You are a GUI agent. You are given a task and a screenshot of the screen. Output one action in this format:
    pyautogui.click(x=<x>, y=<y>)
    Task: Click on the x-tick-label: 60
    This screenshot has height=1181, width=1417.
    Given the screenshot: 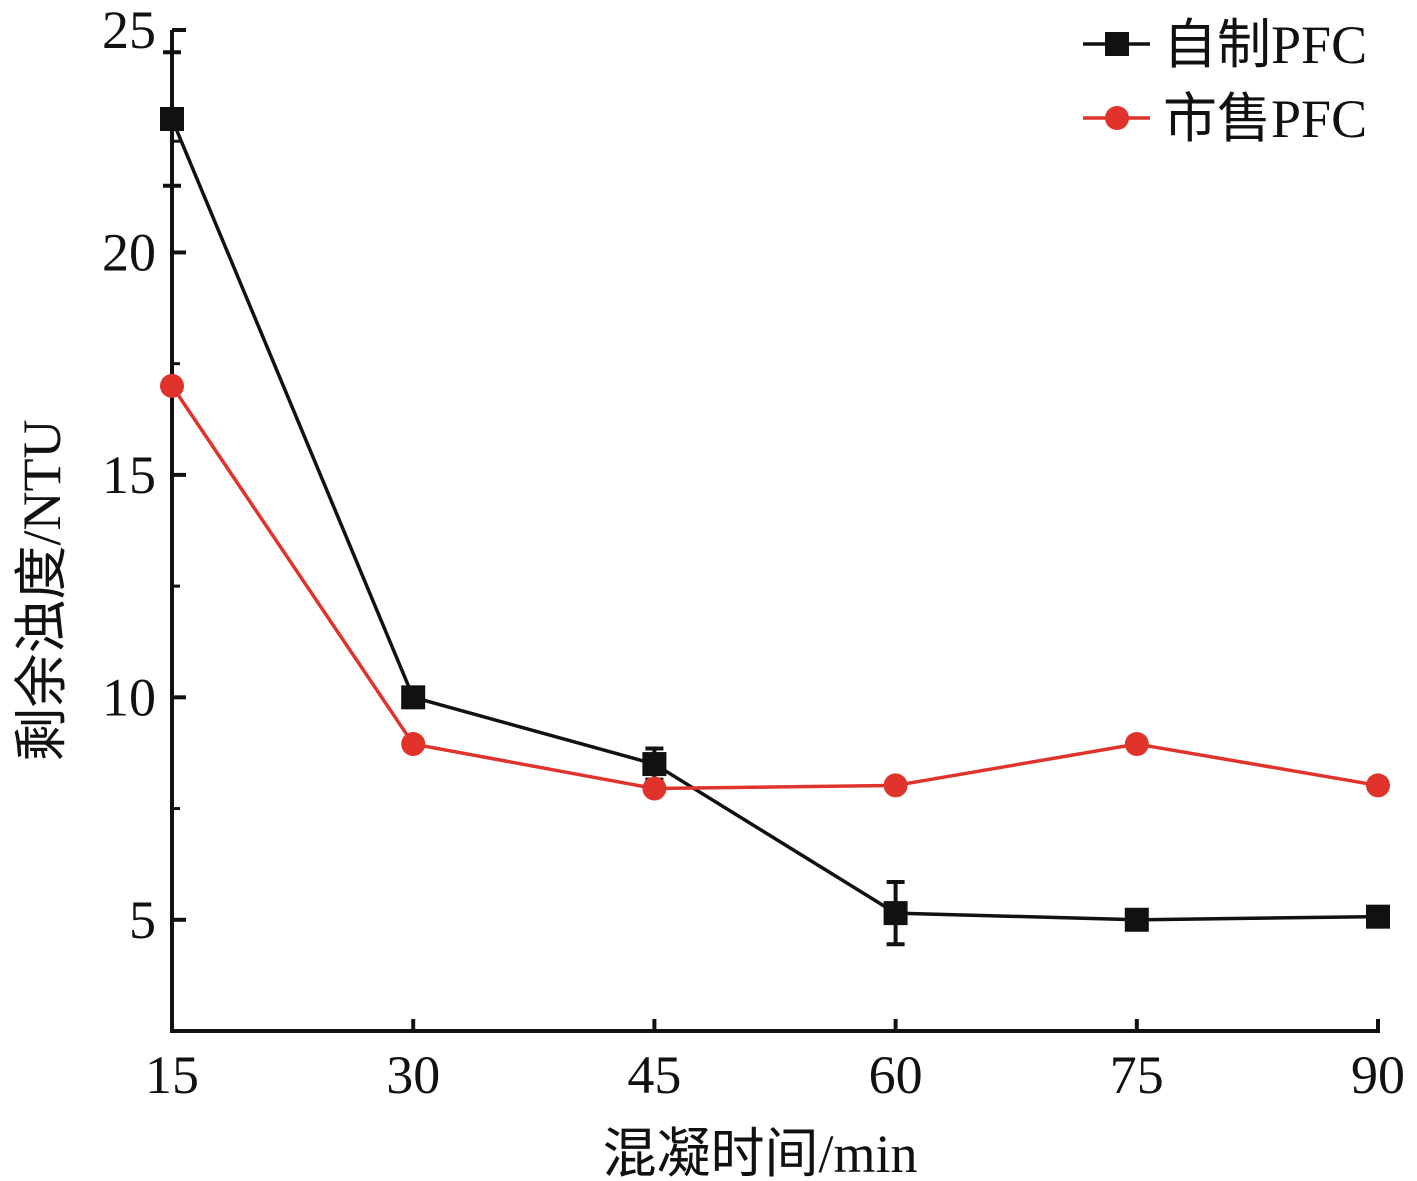 What is the action you would take?
    pyautogui.click(x=896, y=1075)
    